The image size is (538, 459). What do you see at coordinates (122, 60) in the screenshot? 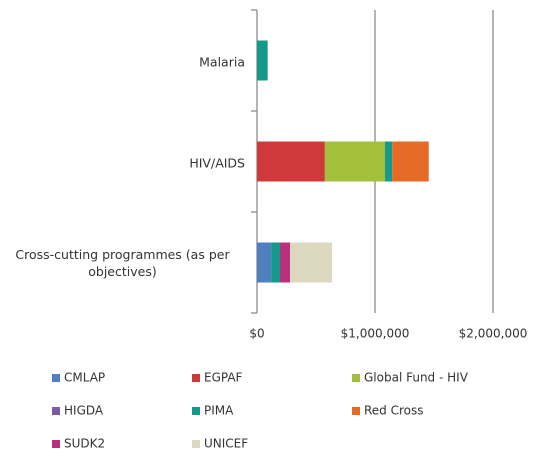
I see `category-label: Malaria` at bounding box center [122, 60].